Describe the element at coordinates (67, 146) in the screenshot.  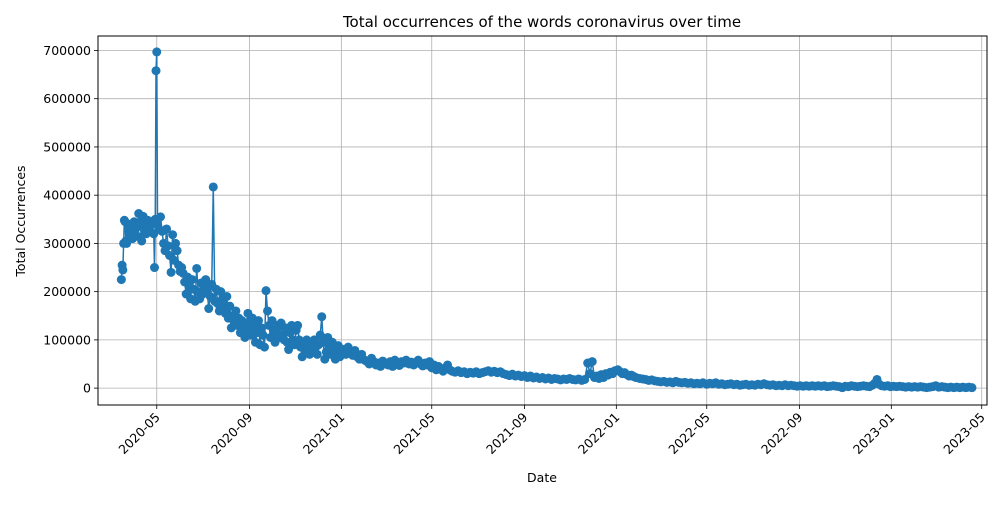
I see `y-tick-label: 500000` at that location.